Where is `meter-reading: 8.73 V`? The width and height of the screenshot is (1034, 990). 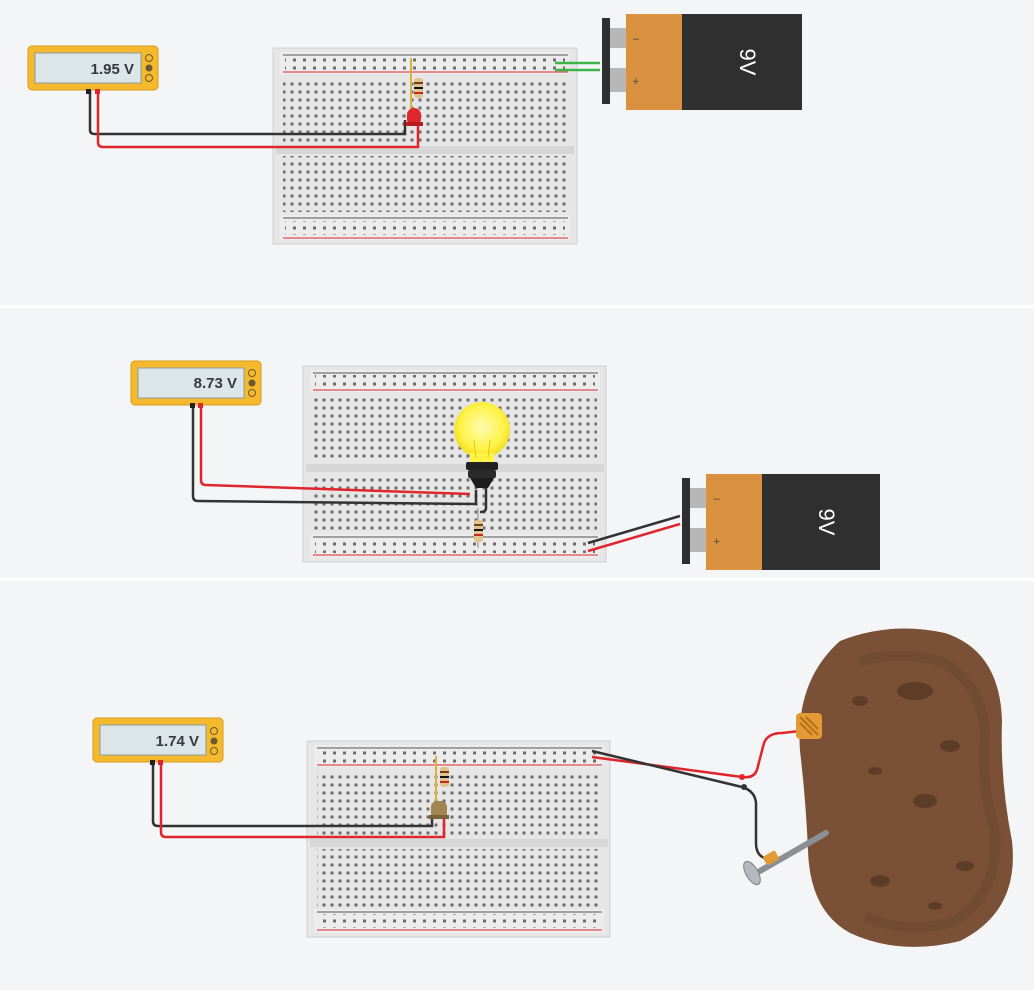
meter-reading: 8.73 V is located at coordinates (215, 383).